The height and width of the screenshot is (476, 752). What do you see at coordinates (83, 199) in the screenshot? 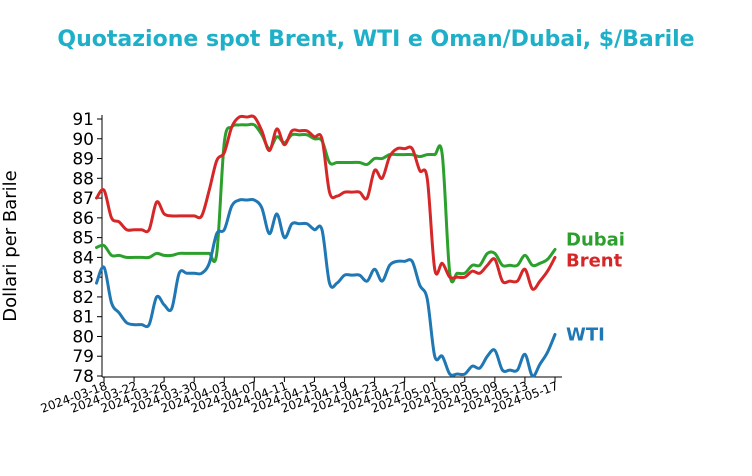
I see `y-tick-label: 87` at bounding box center [83, 199].